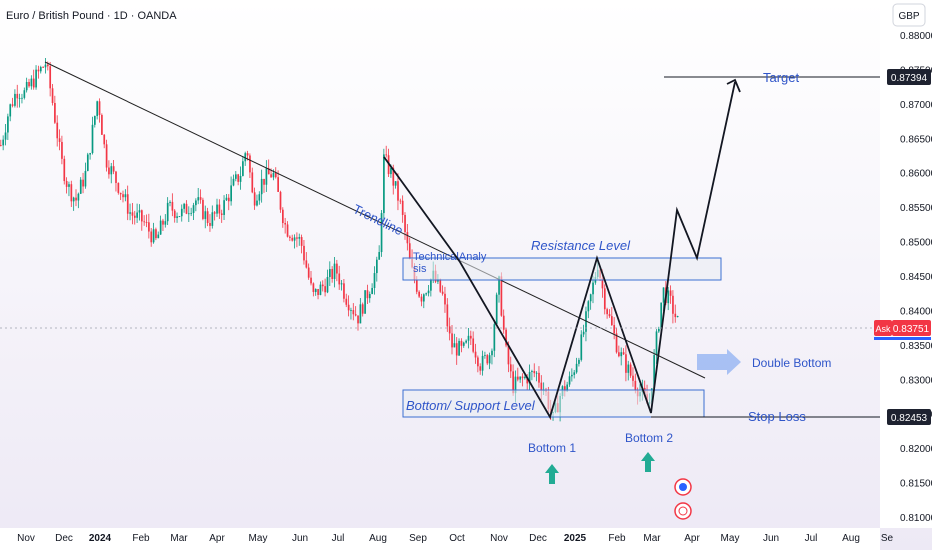  Describe the element at coordinates (648, 462) in the screenshot. I see `up-arrow-icon` at that location.